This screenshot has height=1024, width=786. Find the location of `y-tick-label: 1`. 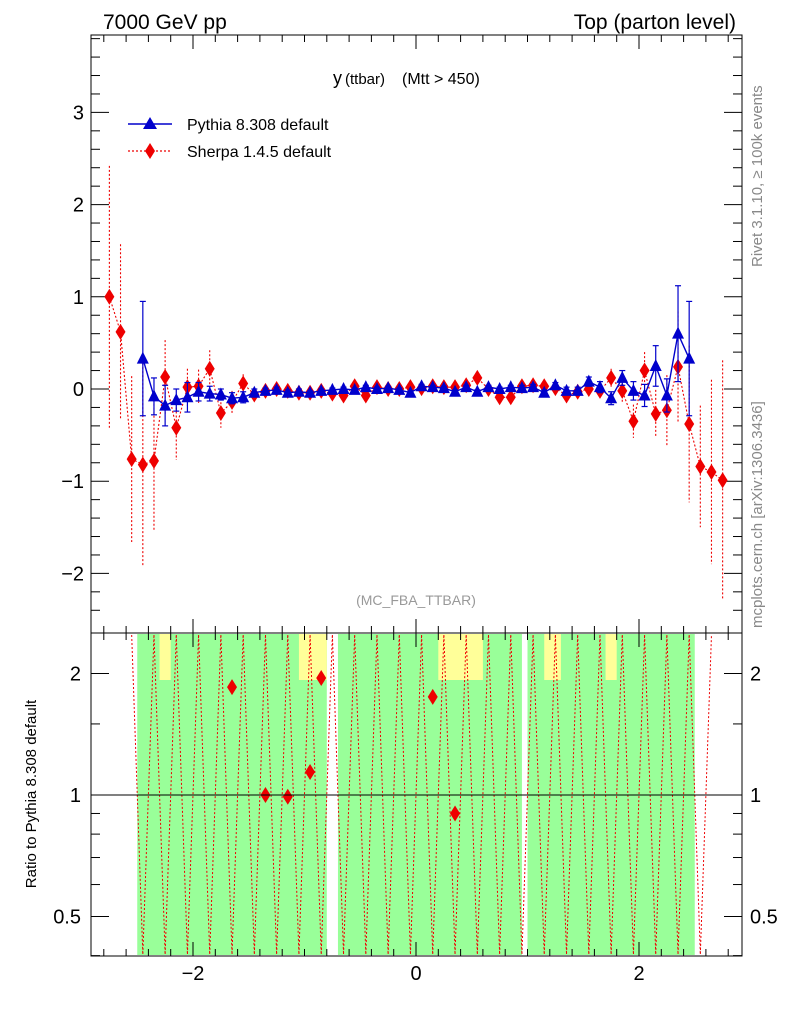

y-tick-label: 1 is located at coordinates (78, 298).